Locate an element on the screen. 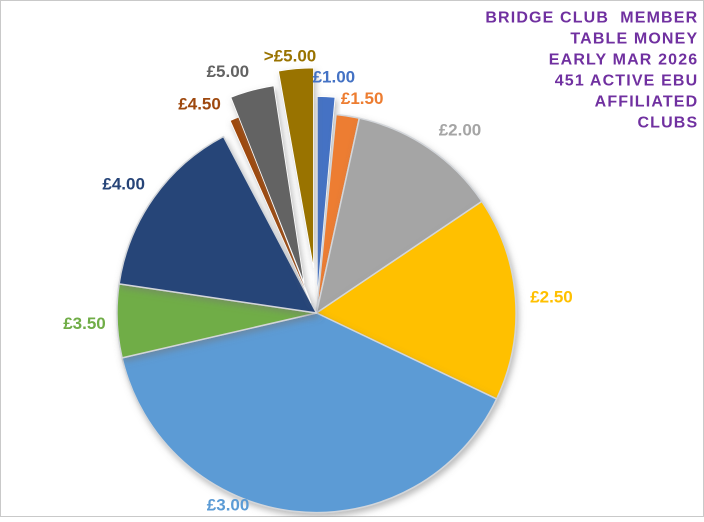 This screenshot has height=522, width=704. svg-text: AFFILIATED is located at coordinates (647, 102).